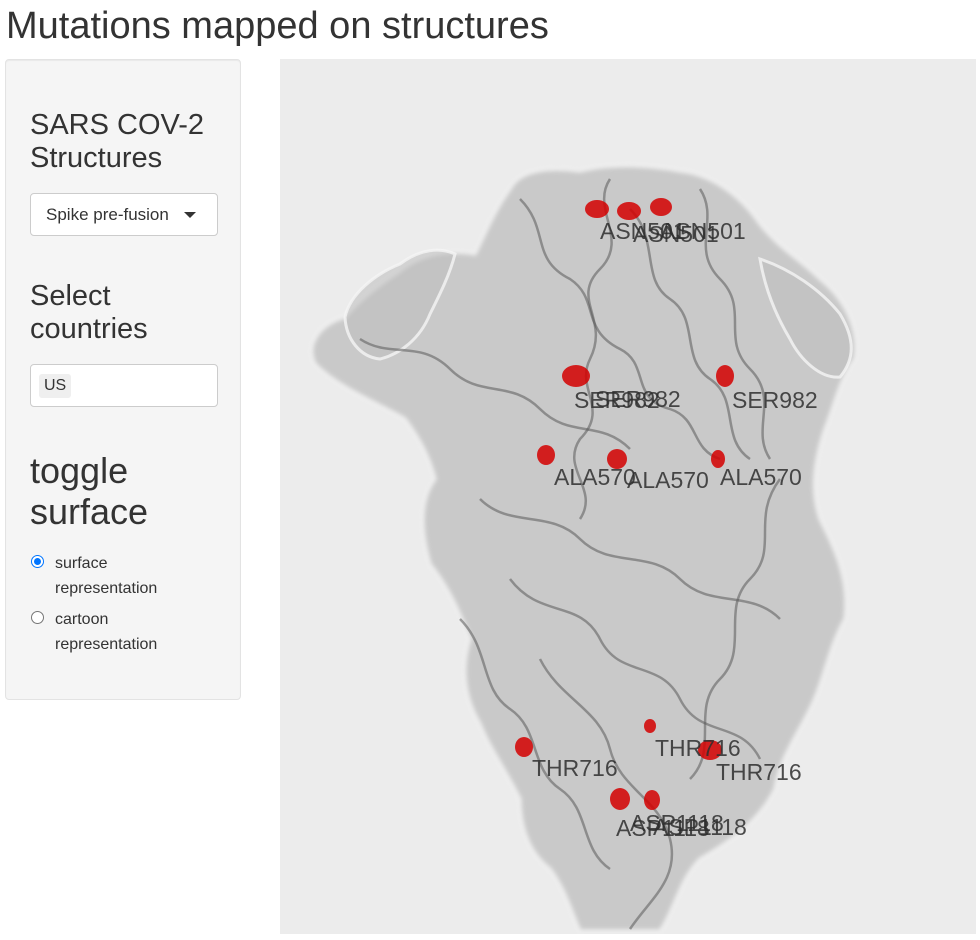  What do you see at coordinates (277, 26) in the screenshot?
I see `page-title: Mutations mapped on structures` at bounding box center [277, 26].